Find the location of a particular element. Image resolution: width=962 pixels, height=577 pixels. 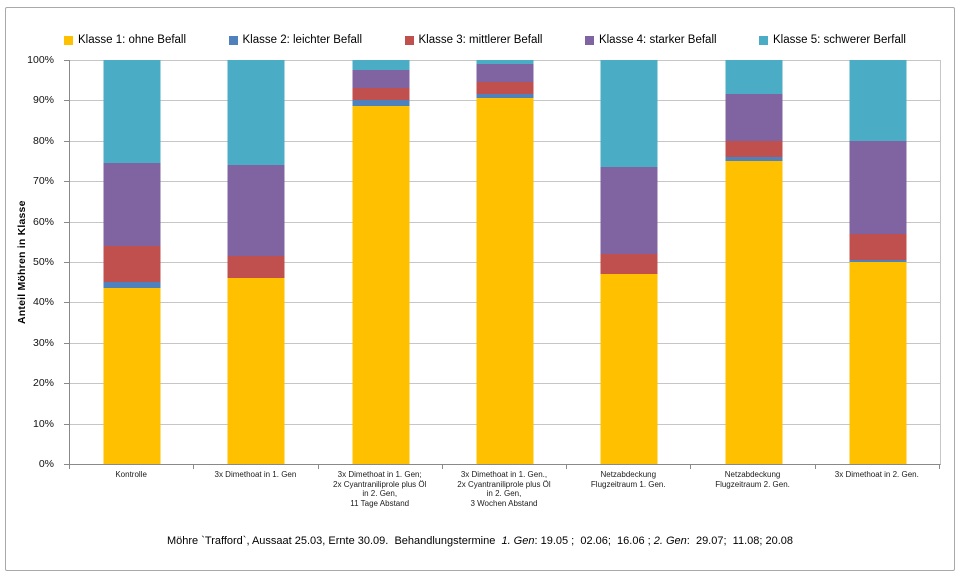

legend-label: Klasse 2: leichter Befall is located at coordinates (302, 40).